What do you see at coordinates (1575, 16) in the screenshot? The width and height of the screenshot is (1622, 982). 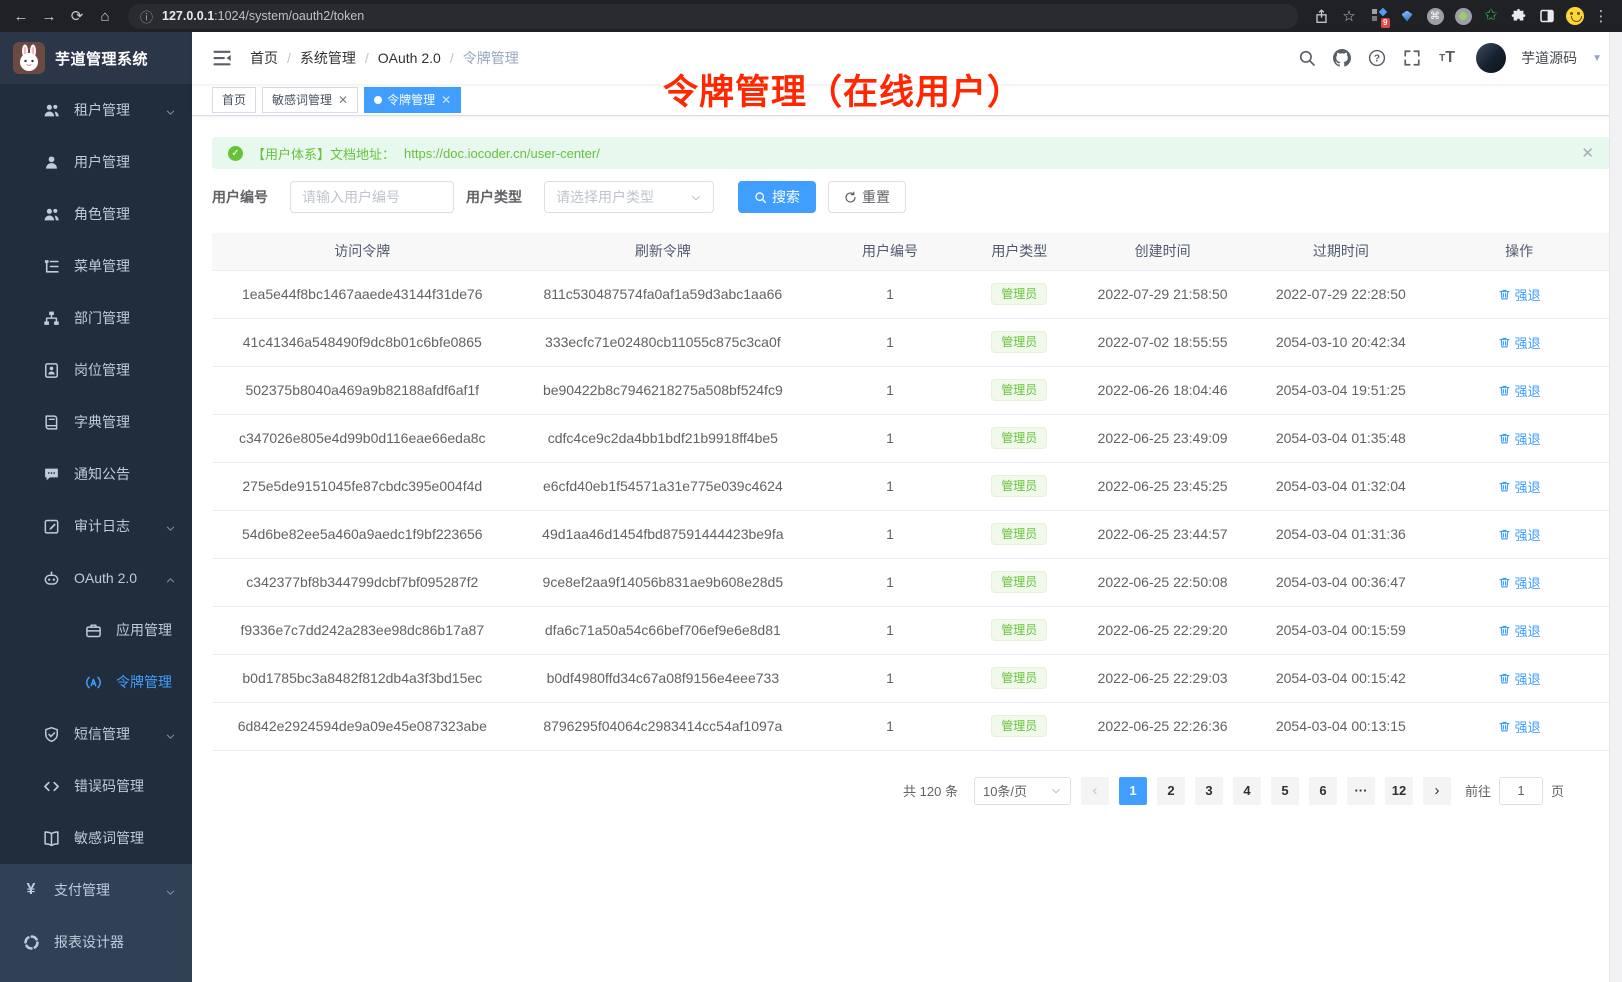 I see `emoji-profile-icon` at bounding box center [1575, 16].